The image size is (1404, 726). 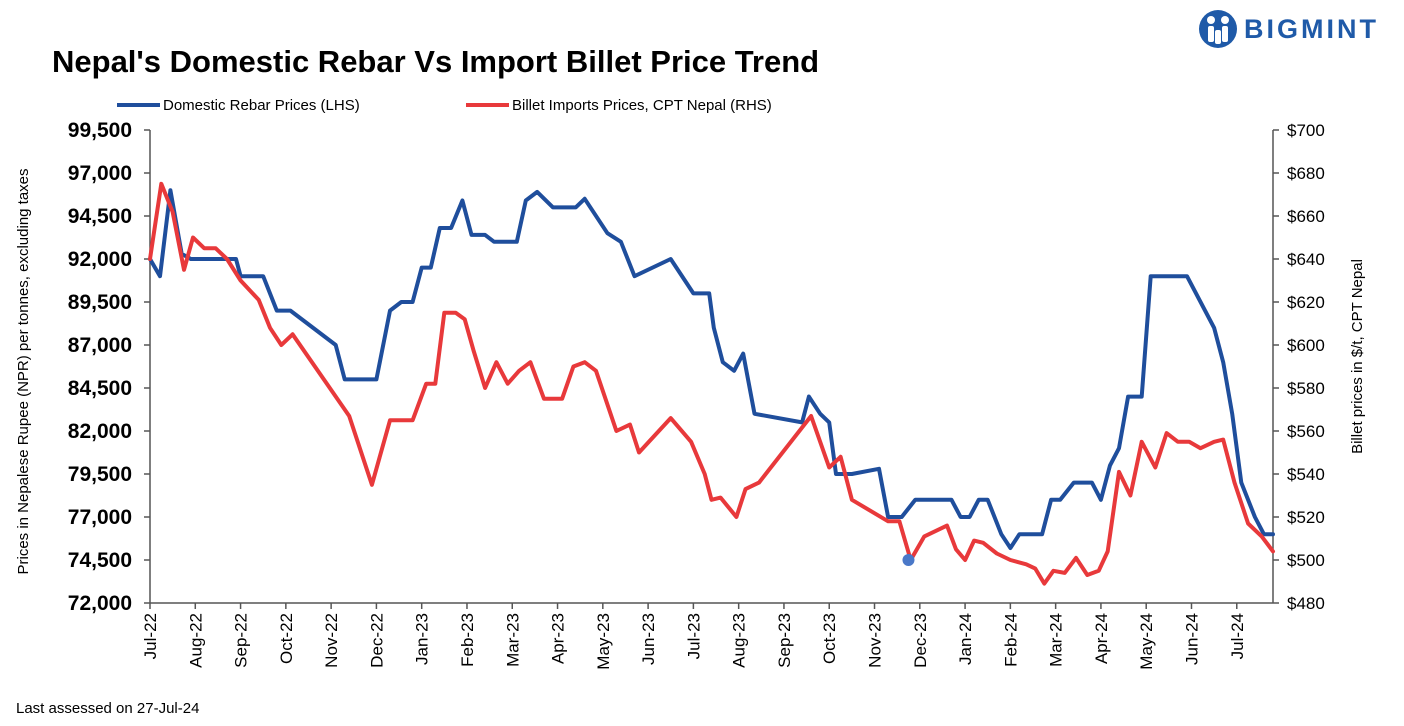 I want to click on x-tick-label: Dec-22, so click(x=376, y=640).